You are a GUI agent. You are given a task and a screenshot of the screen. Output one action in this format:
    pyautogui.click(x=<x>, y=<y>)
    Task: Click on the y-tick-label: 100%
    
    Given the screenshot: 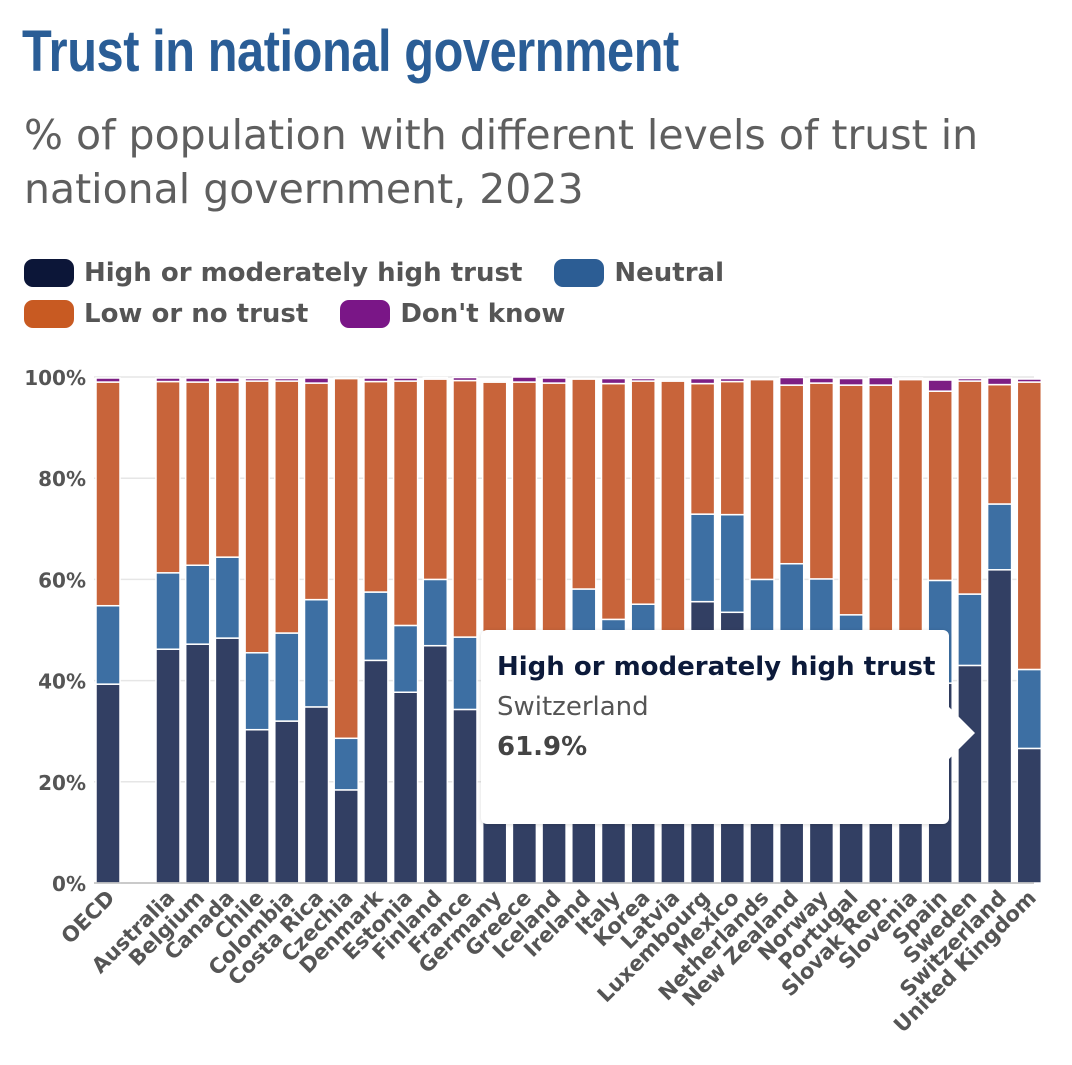 What is the action you would take?
    pyautogui.click(x=55, y=378)
    